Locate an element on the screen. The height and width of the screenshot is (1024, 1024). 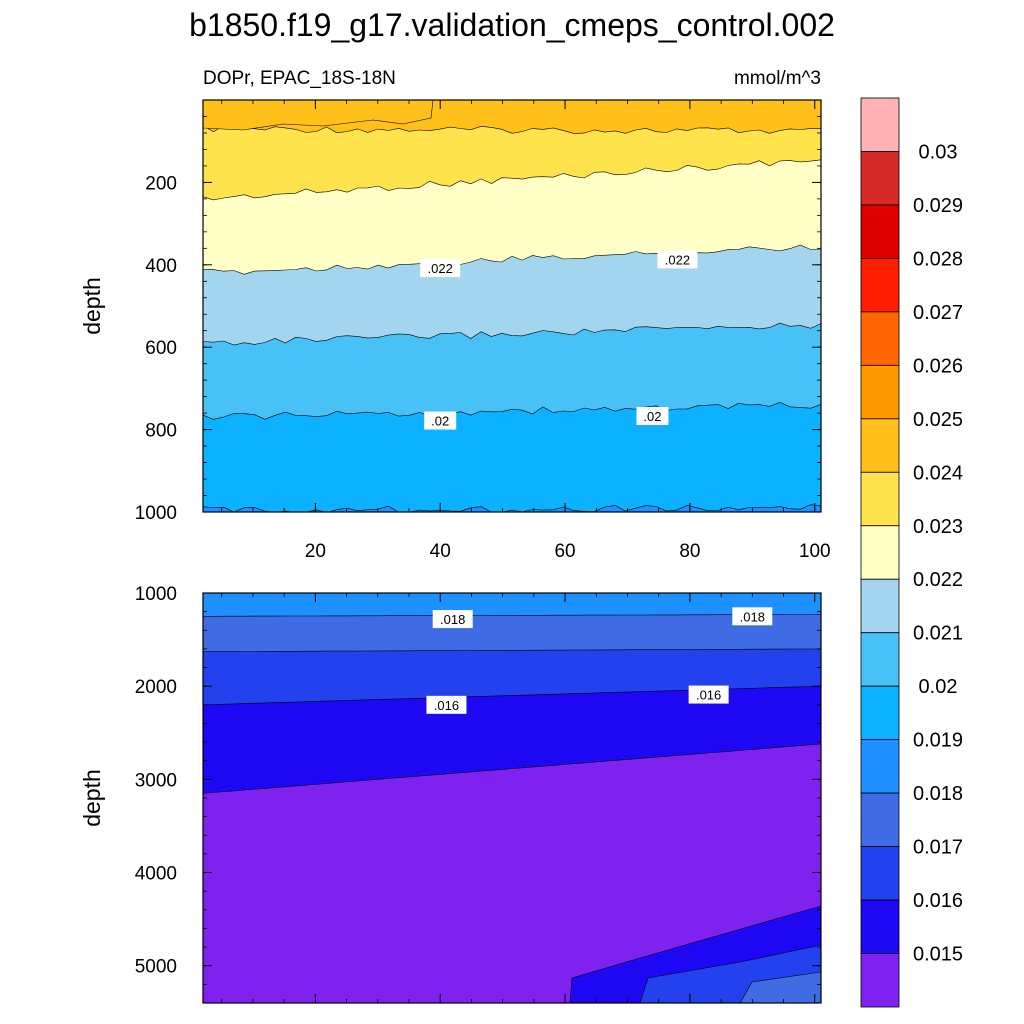
y-tick-label: 5000 is located at coordinates (156, 967).